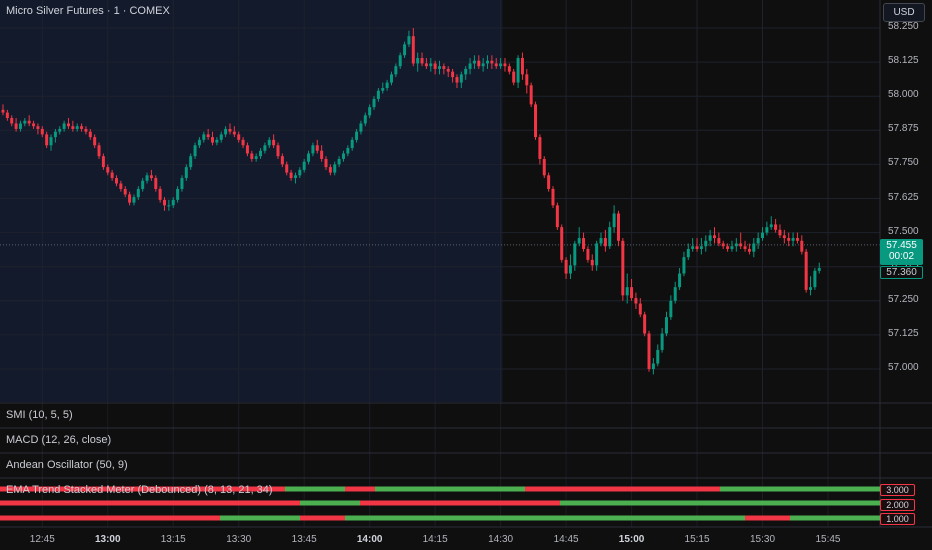  What do you see at coordinates (39, 415) in the screenshot?
I see `smi-indicator-label: SMI (10, 5, 5)` at bounding box center [39, 415].